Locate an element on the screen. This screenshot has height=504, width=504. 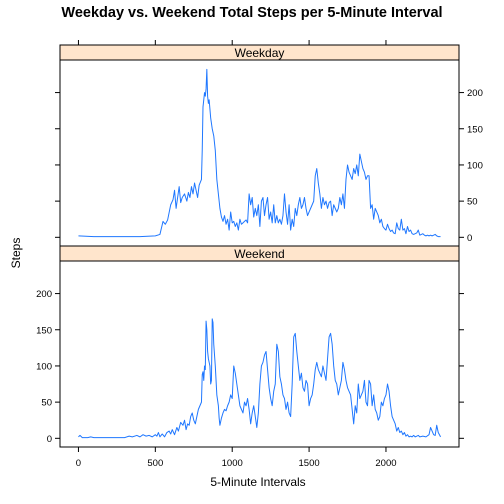
strip-label: Weekend is located at coordinates (259, 254).